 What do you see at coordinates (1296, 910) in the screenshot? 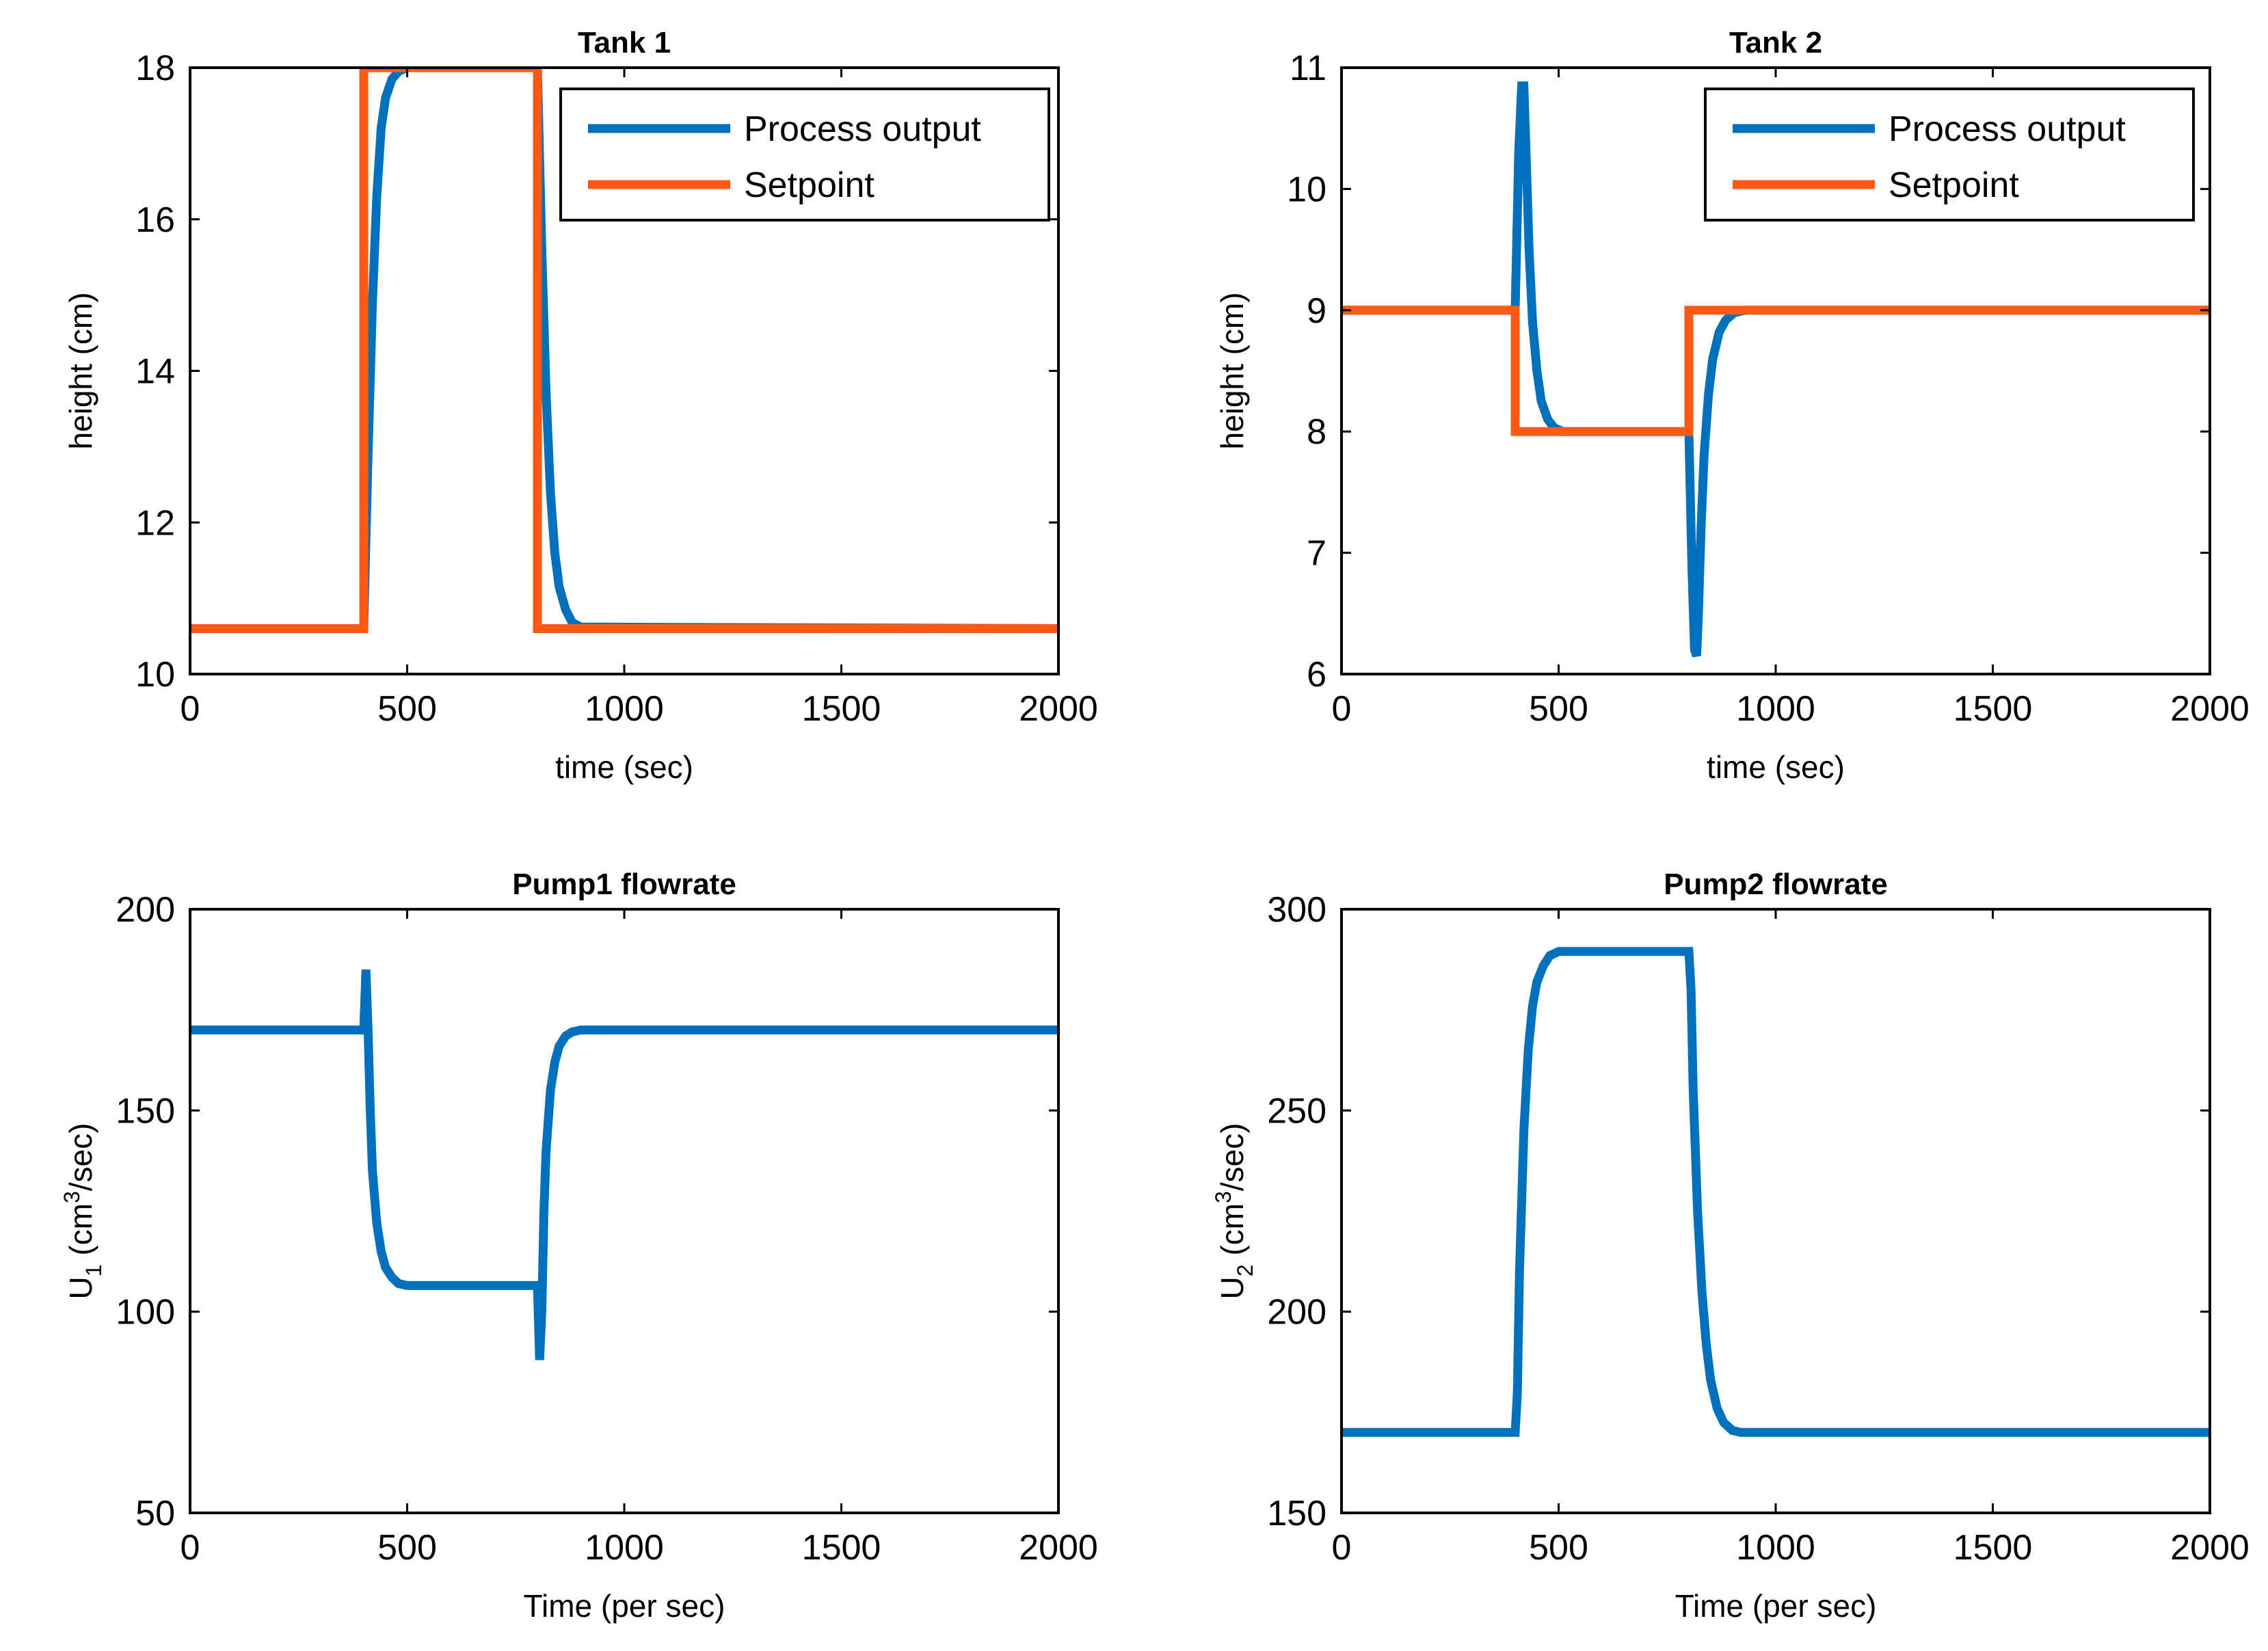
I see `y-tick-label: 300` at bounding box center [1296, 910].